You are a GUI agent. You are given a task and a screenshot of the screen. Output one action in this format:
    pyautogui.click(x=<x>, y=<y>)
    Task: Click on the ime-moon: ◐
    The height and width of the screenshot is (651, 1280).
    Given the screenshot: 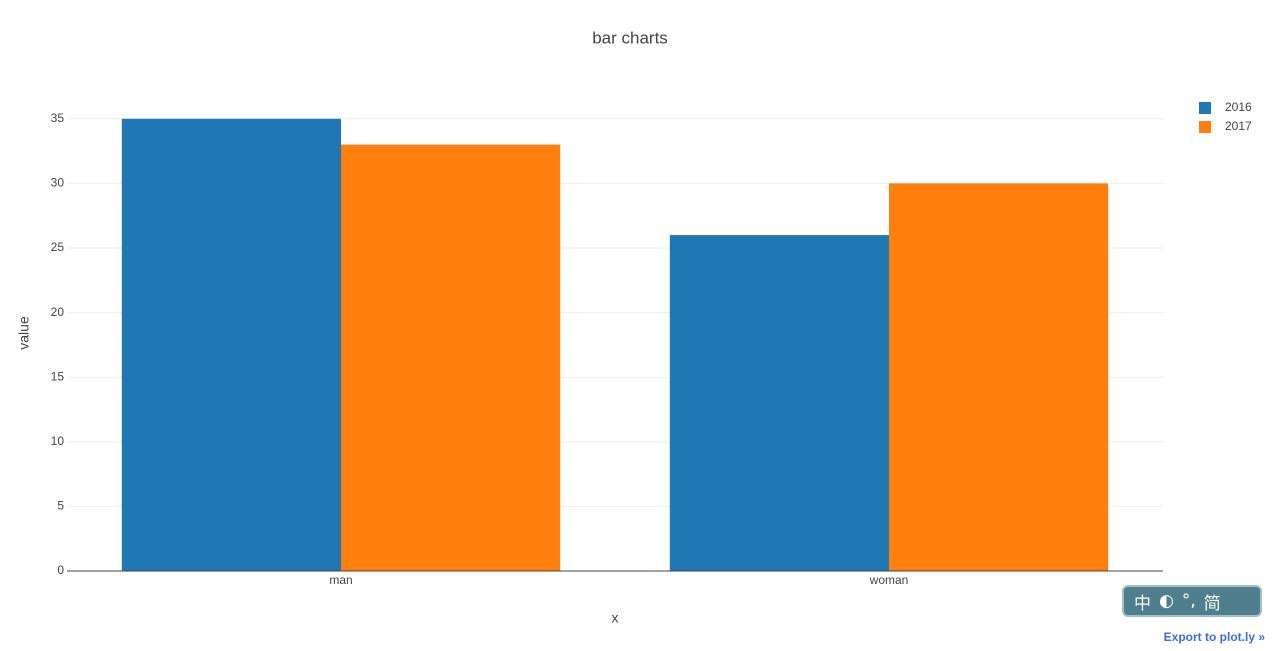 What is the action you would take?
    pyautogui.click(x=1166, y=601)
    